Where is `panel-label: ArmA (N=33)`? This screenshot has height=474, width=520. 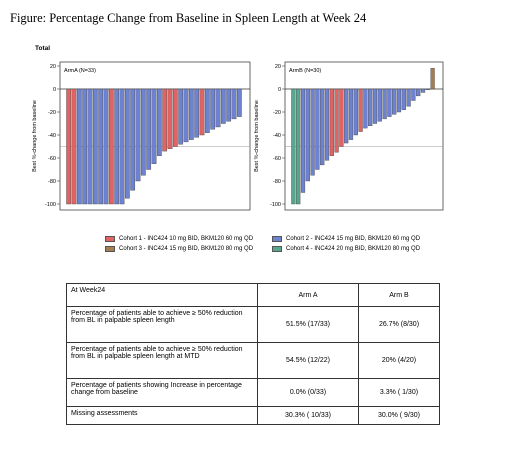
panel-label: ArmA (N=33) is located at coordinates (80, 71).